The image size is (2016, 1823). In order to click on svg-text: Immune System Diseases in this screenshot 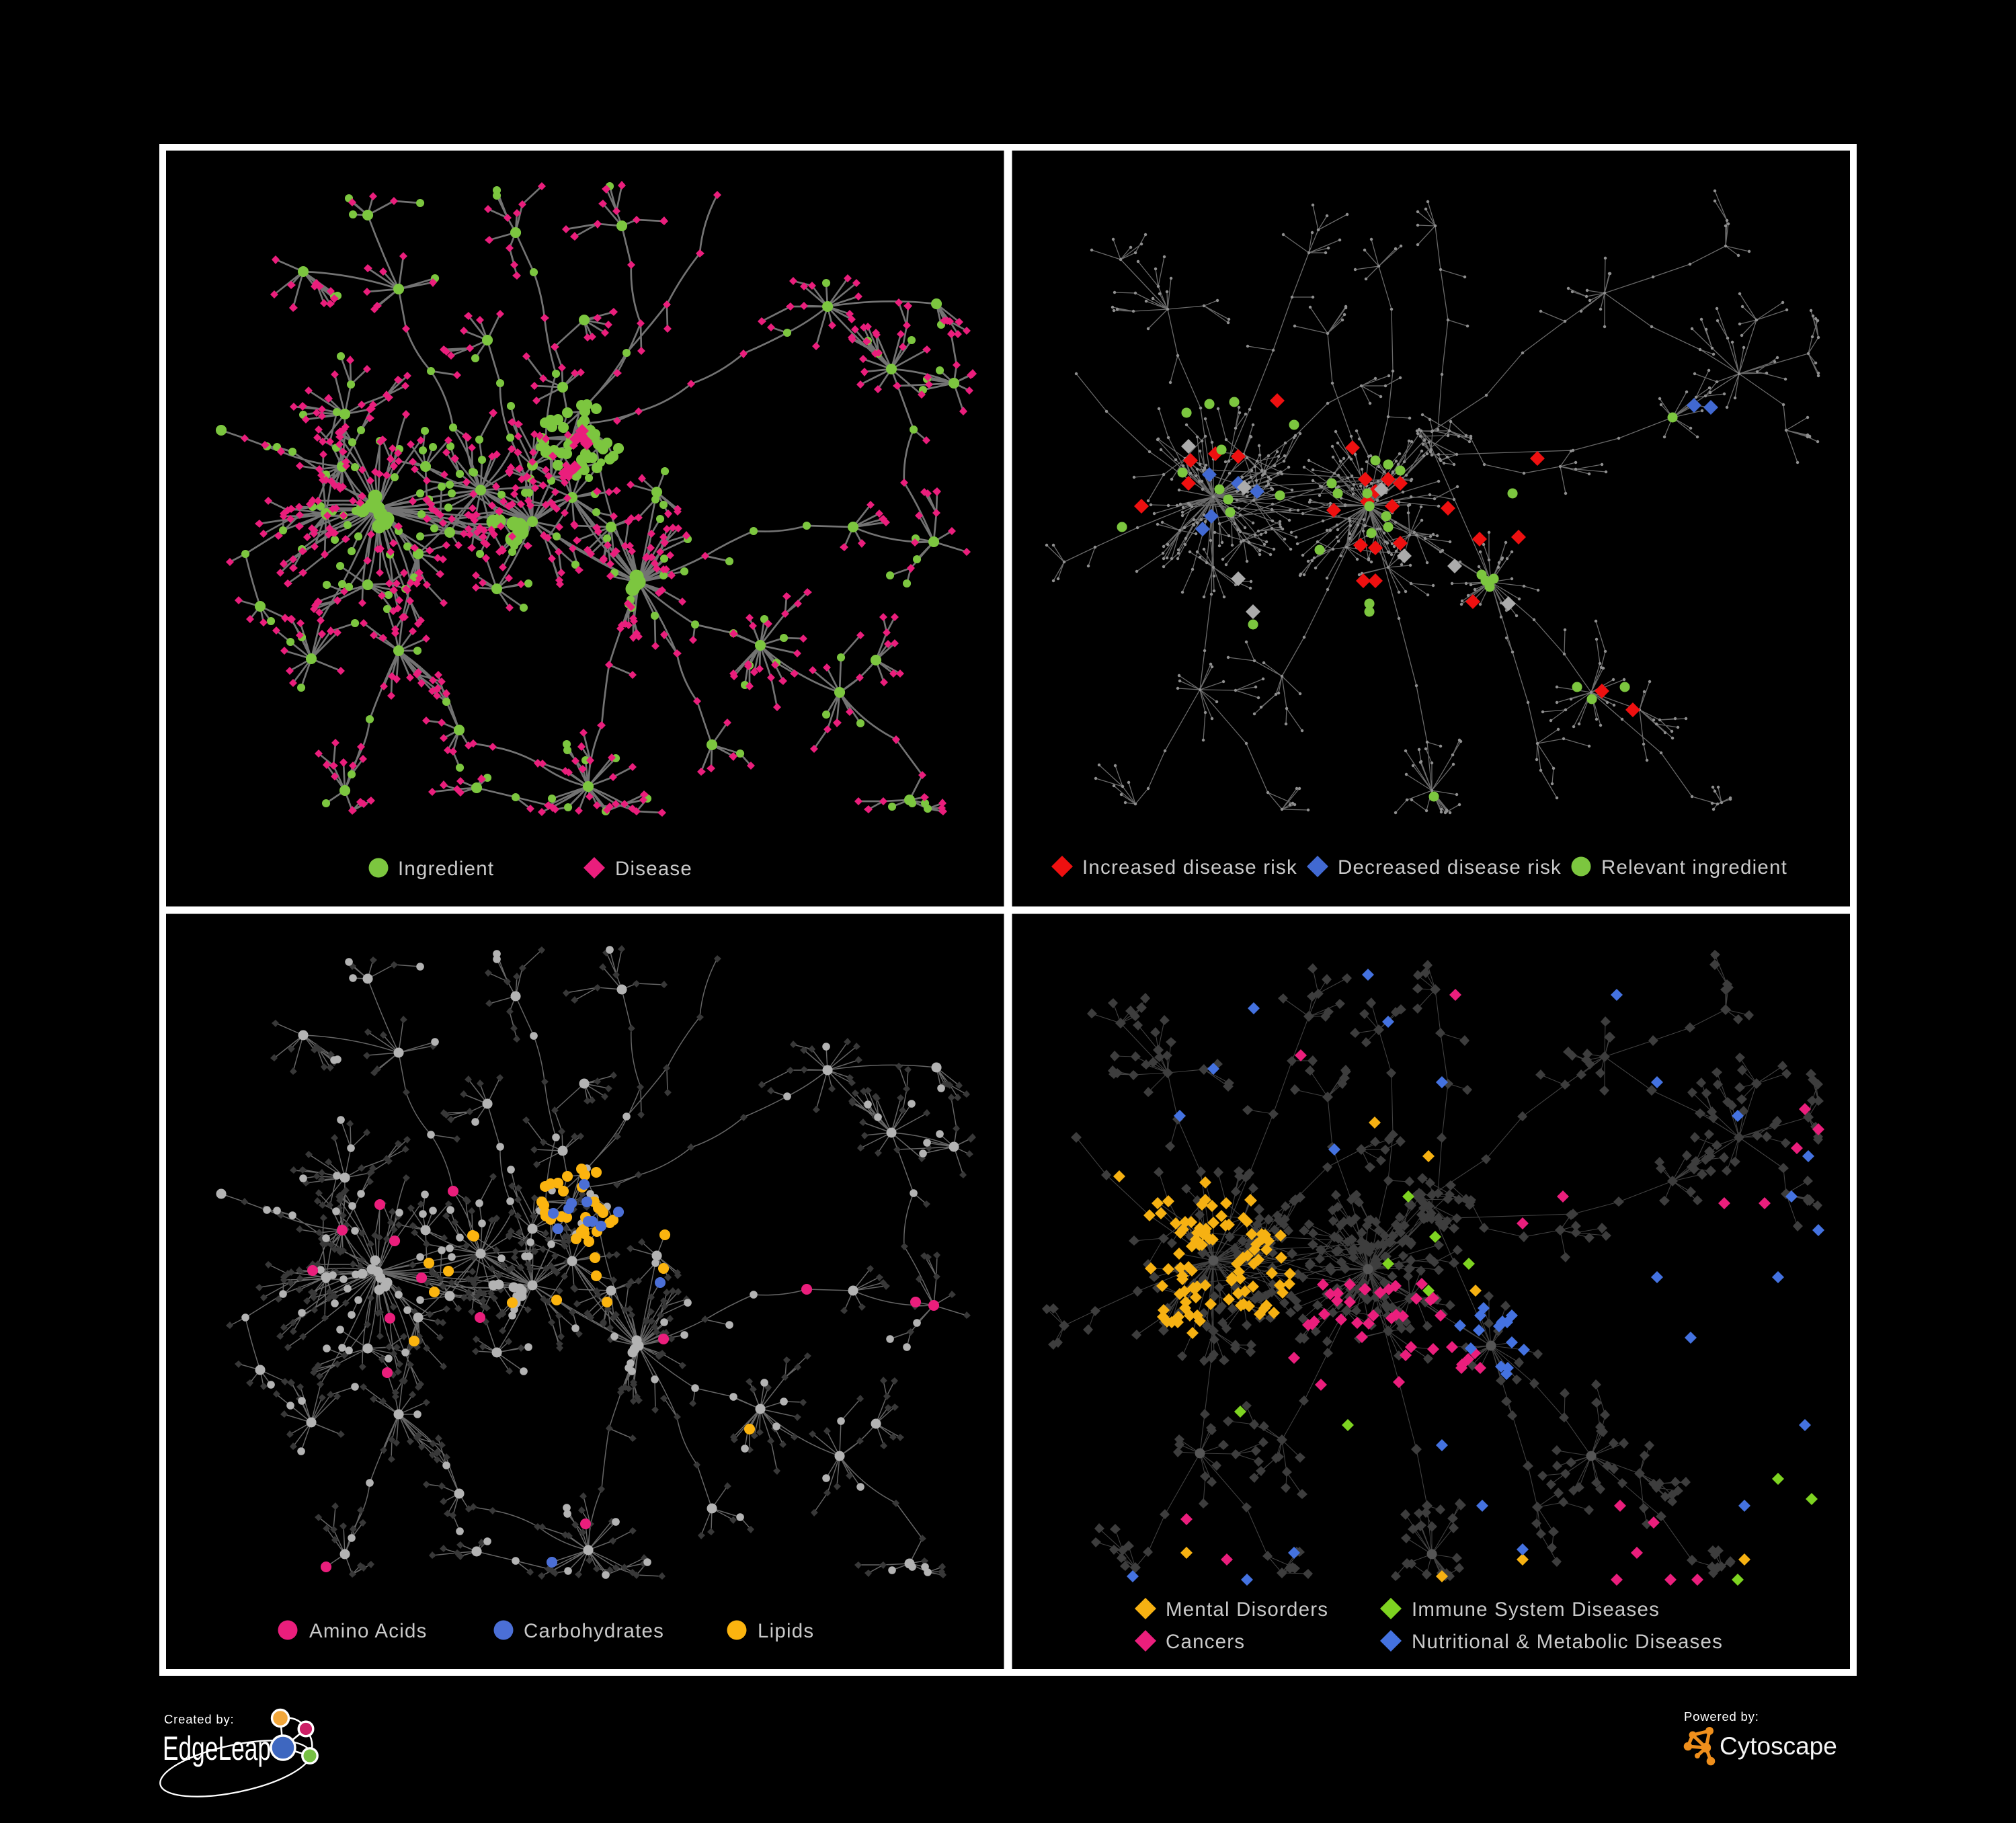, I will do `click(1536, 1610)`.